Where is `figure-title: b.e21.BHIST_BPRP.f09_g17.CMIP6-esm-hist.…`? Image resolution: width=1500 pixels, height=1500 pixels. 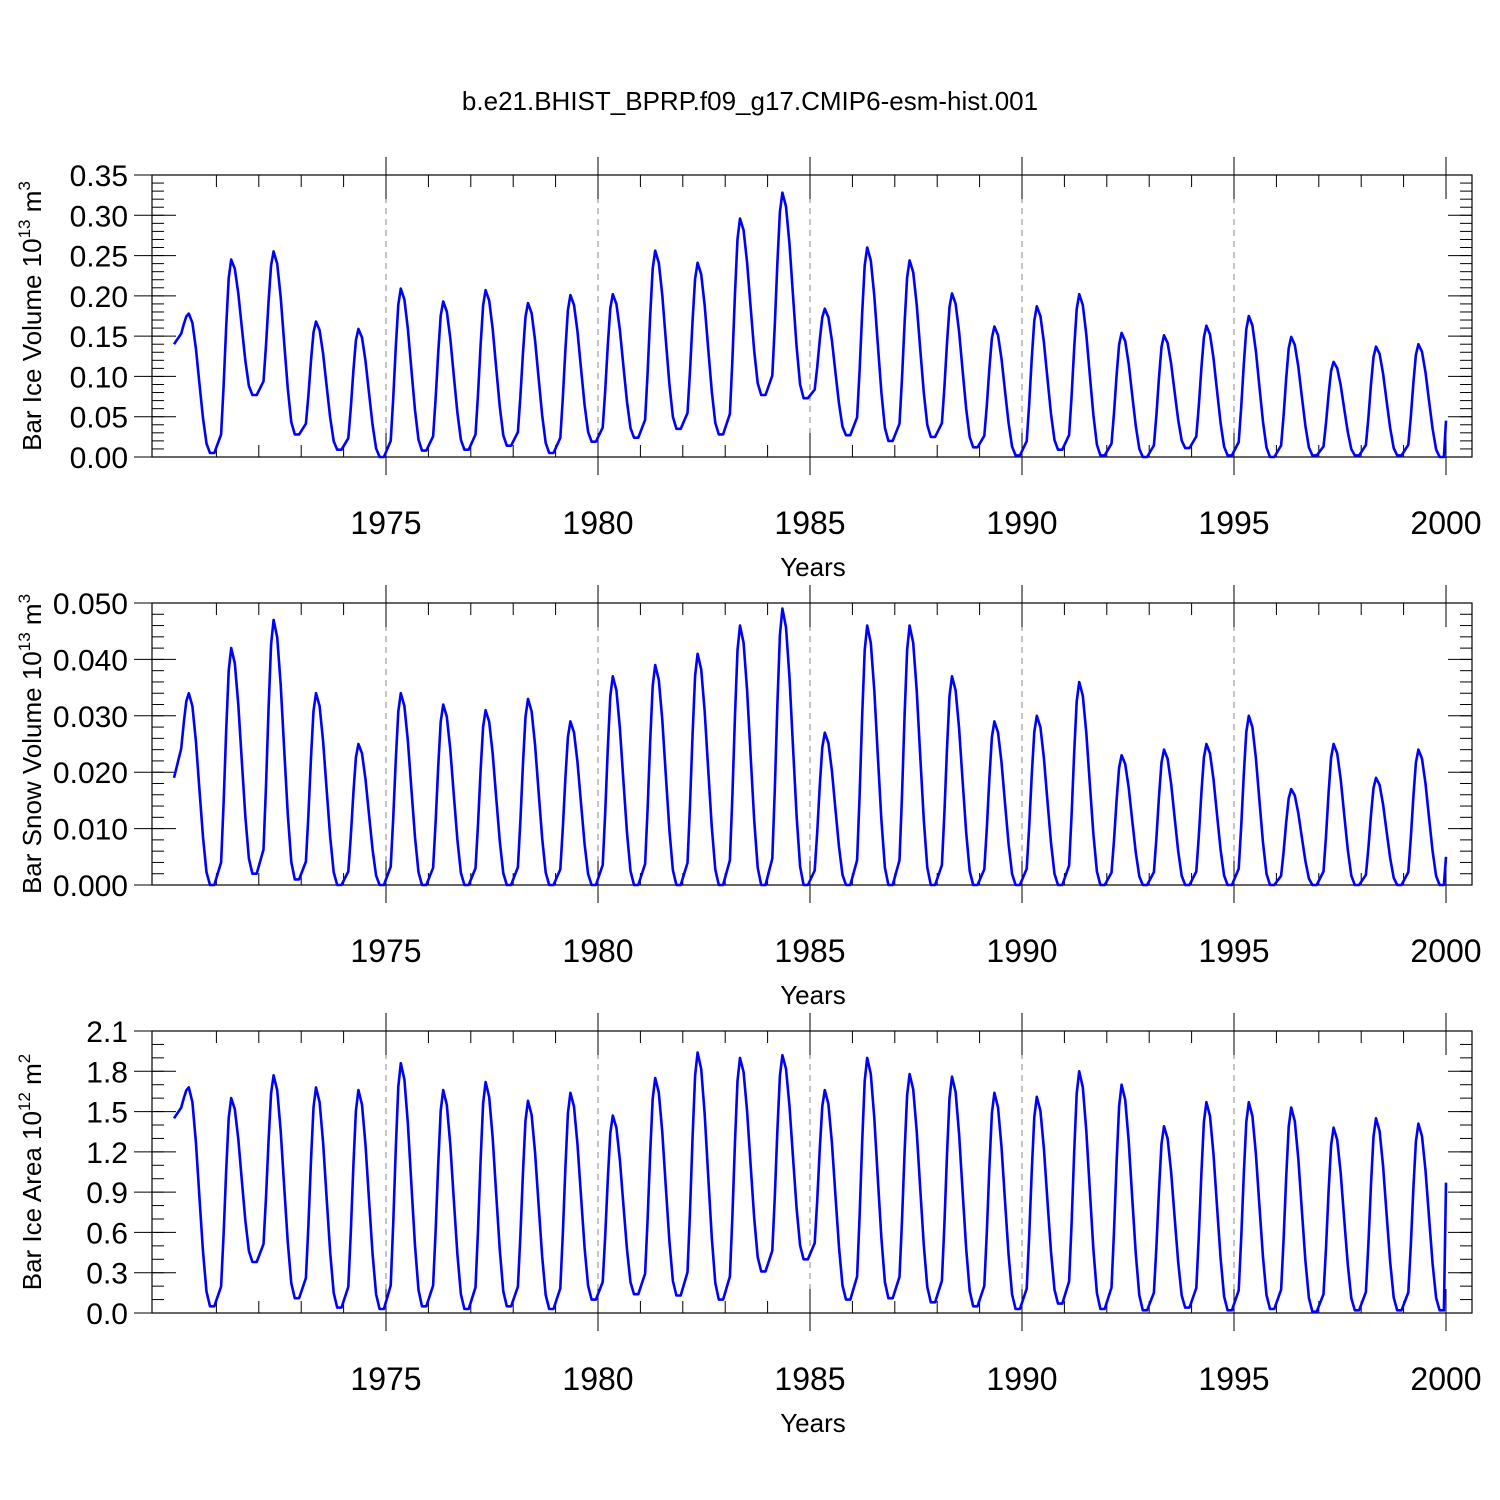
figure-title: b.e21.BHIST_BPRP.f09_g17.CMIP6-esm-hist.… is located at coordinates (750, 101).